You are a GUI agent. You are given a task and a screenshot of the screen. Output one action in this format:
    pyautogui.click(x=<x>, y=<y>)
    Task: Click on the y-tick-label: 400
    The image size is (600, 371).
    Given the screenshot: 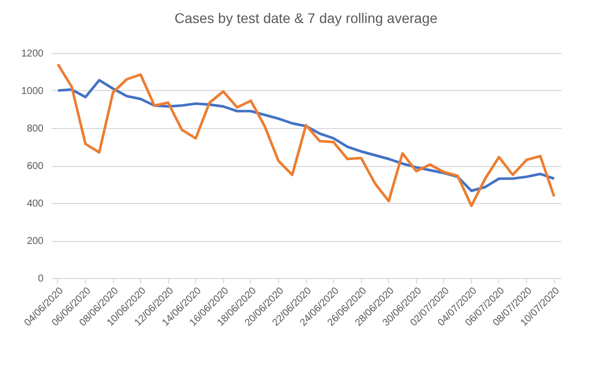 What is the action you would take?
    pyautogui.click(x=35, y=204)
    